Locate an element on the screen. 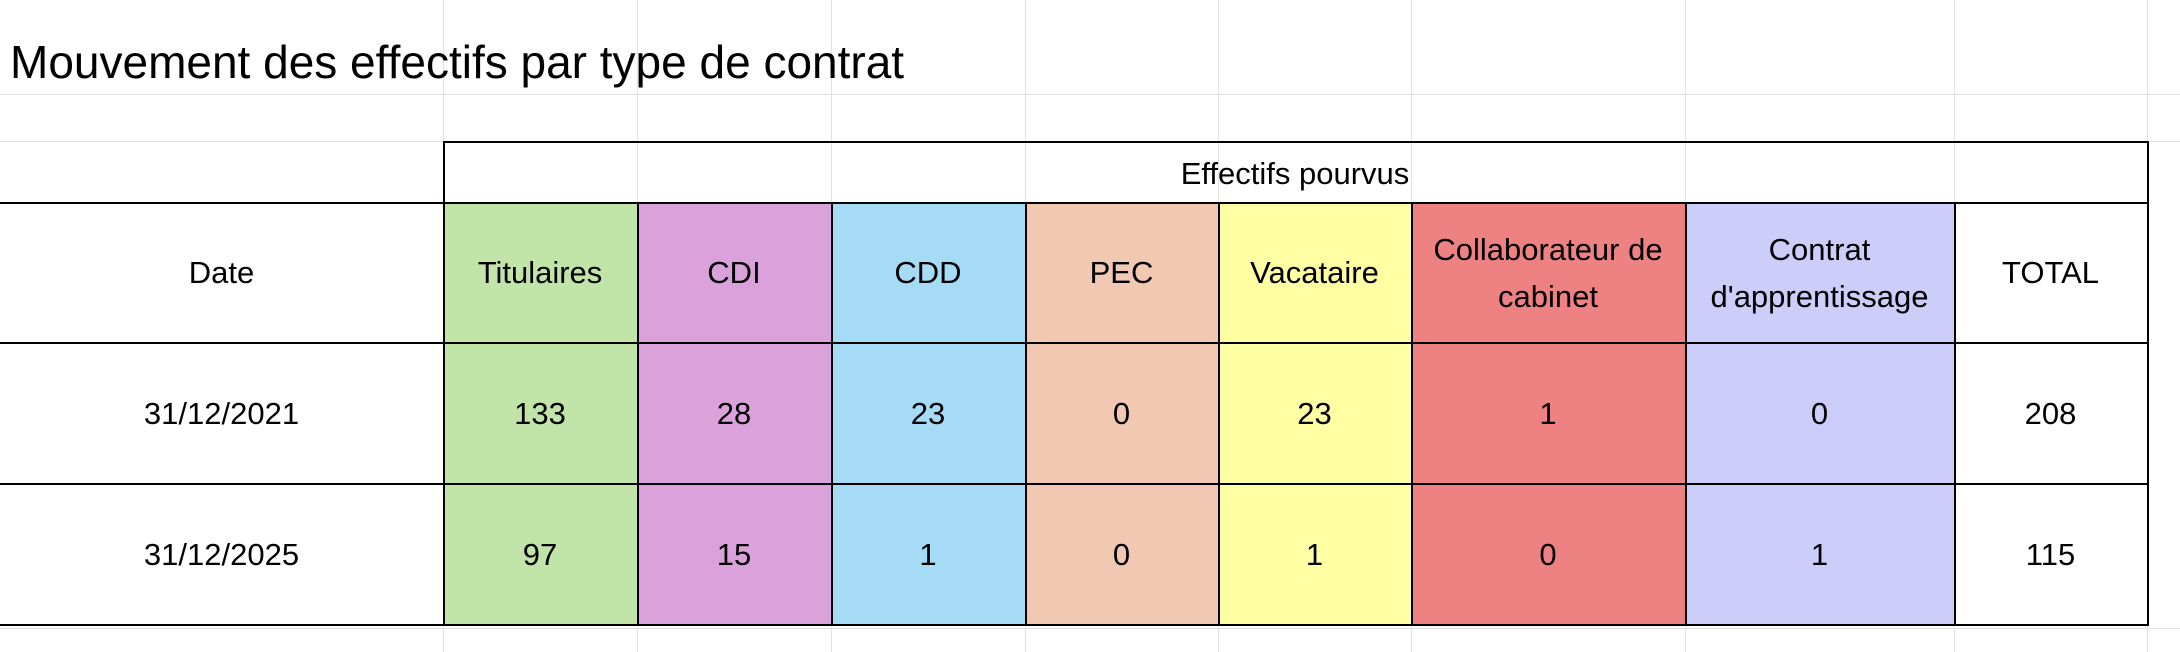  row-2-titulaires: 97 is located at coordinates (540, 554).